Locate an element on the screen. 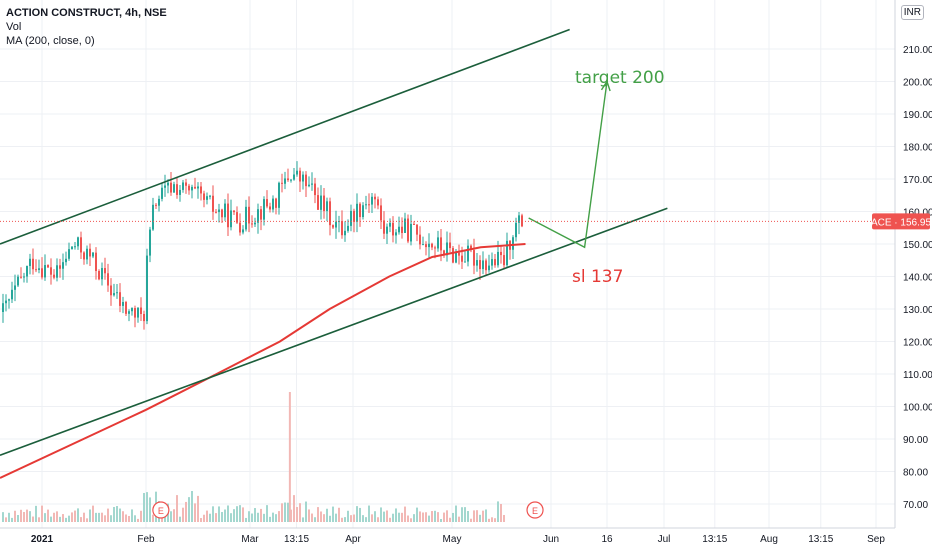 The width and height of the screenshot is (932, 550). price-tick-label: 80.00 is located at coordinates (915, 473).